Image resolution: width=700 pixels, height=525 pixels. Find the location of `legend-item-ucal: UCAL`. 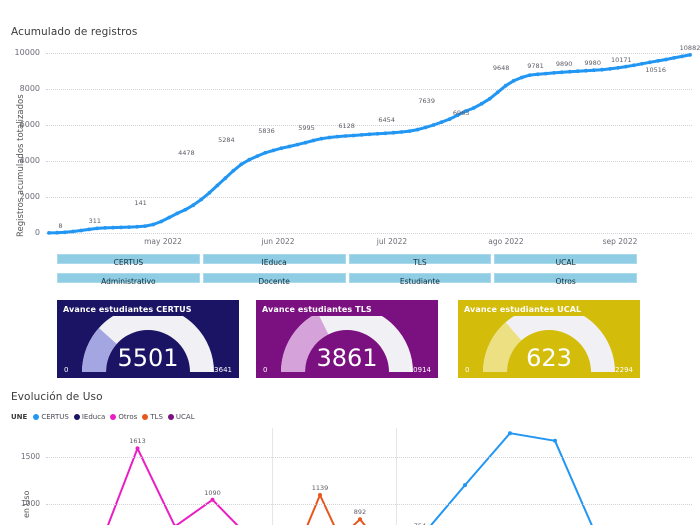

legend-item-ucal: UCAL is located at coordinates (181, 417).